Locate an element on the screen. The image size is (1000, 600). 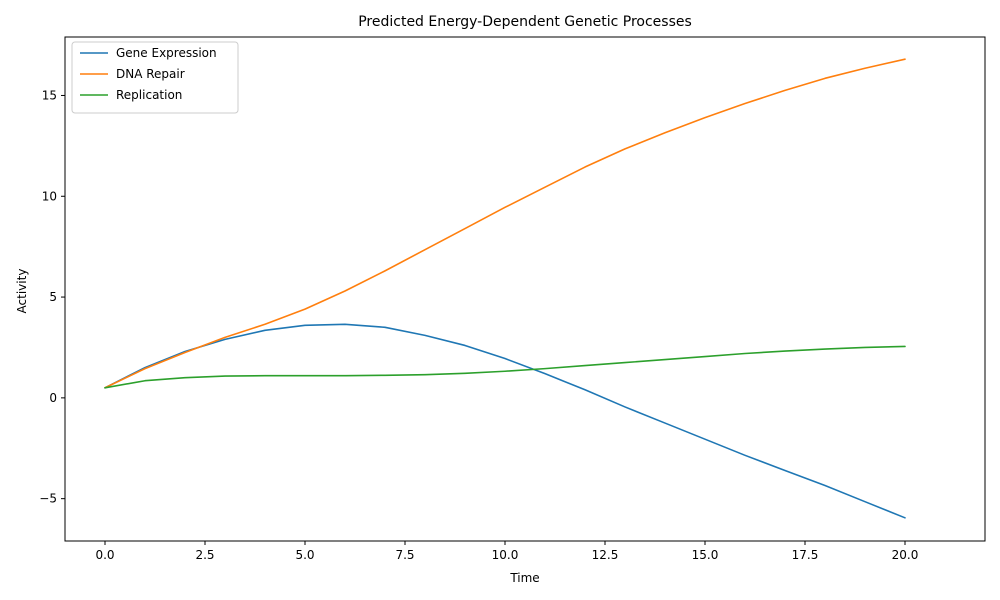
y-tick-label: 5 is located at coordinates (53, 297).